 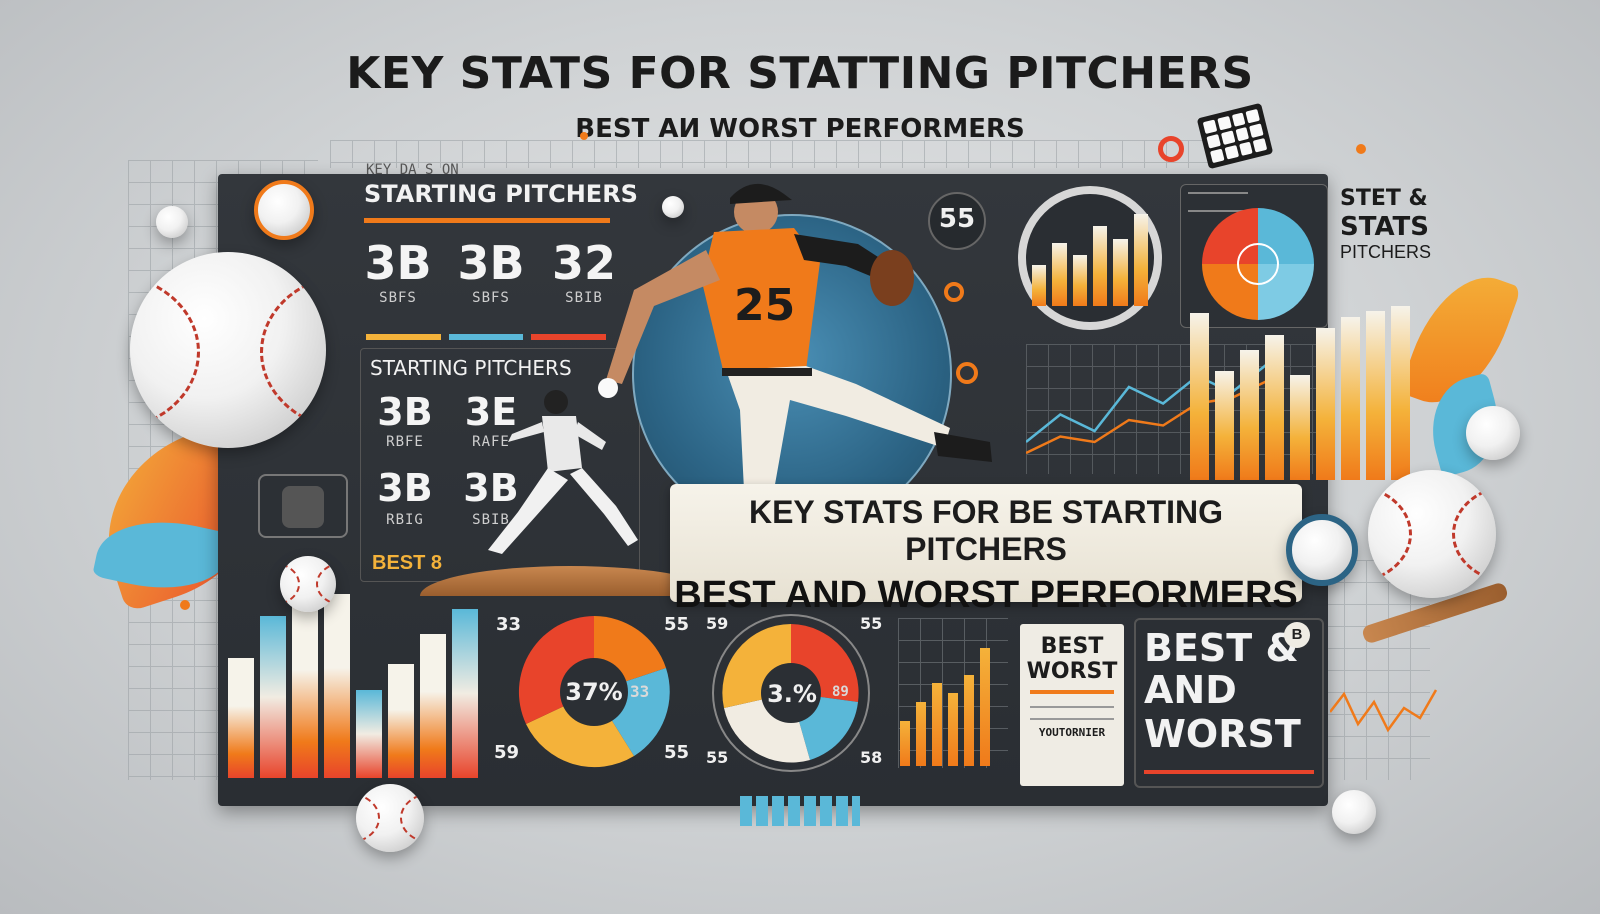 I want to click on baseball-small-mid, so click(x=673, y=207).